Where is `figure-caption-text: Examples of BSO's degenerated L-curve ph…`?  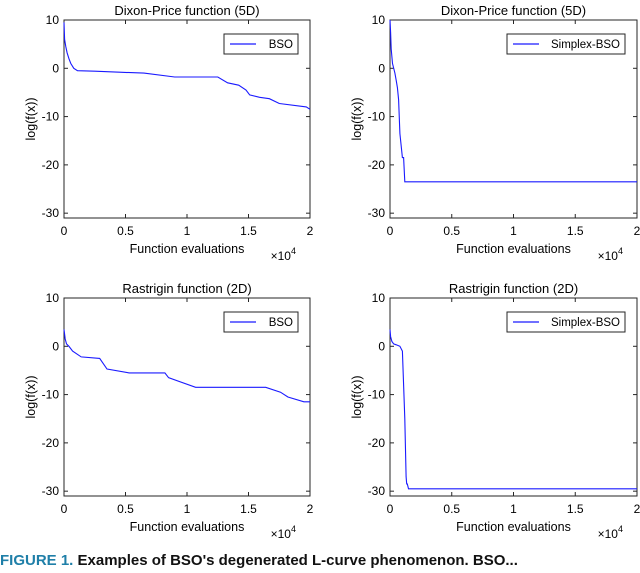
figure-caption-text: Examples of BSO's degenerated L-curve ph… is located at coordinates (297, 560).